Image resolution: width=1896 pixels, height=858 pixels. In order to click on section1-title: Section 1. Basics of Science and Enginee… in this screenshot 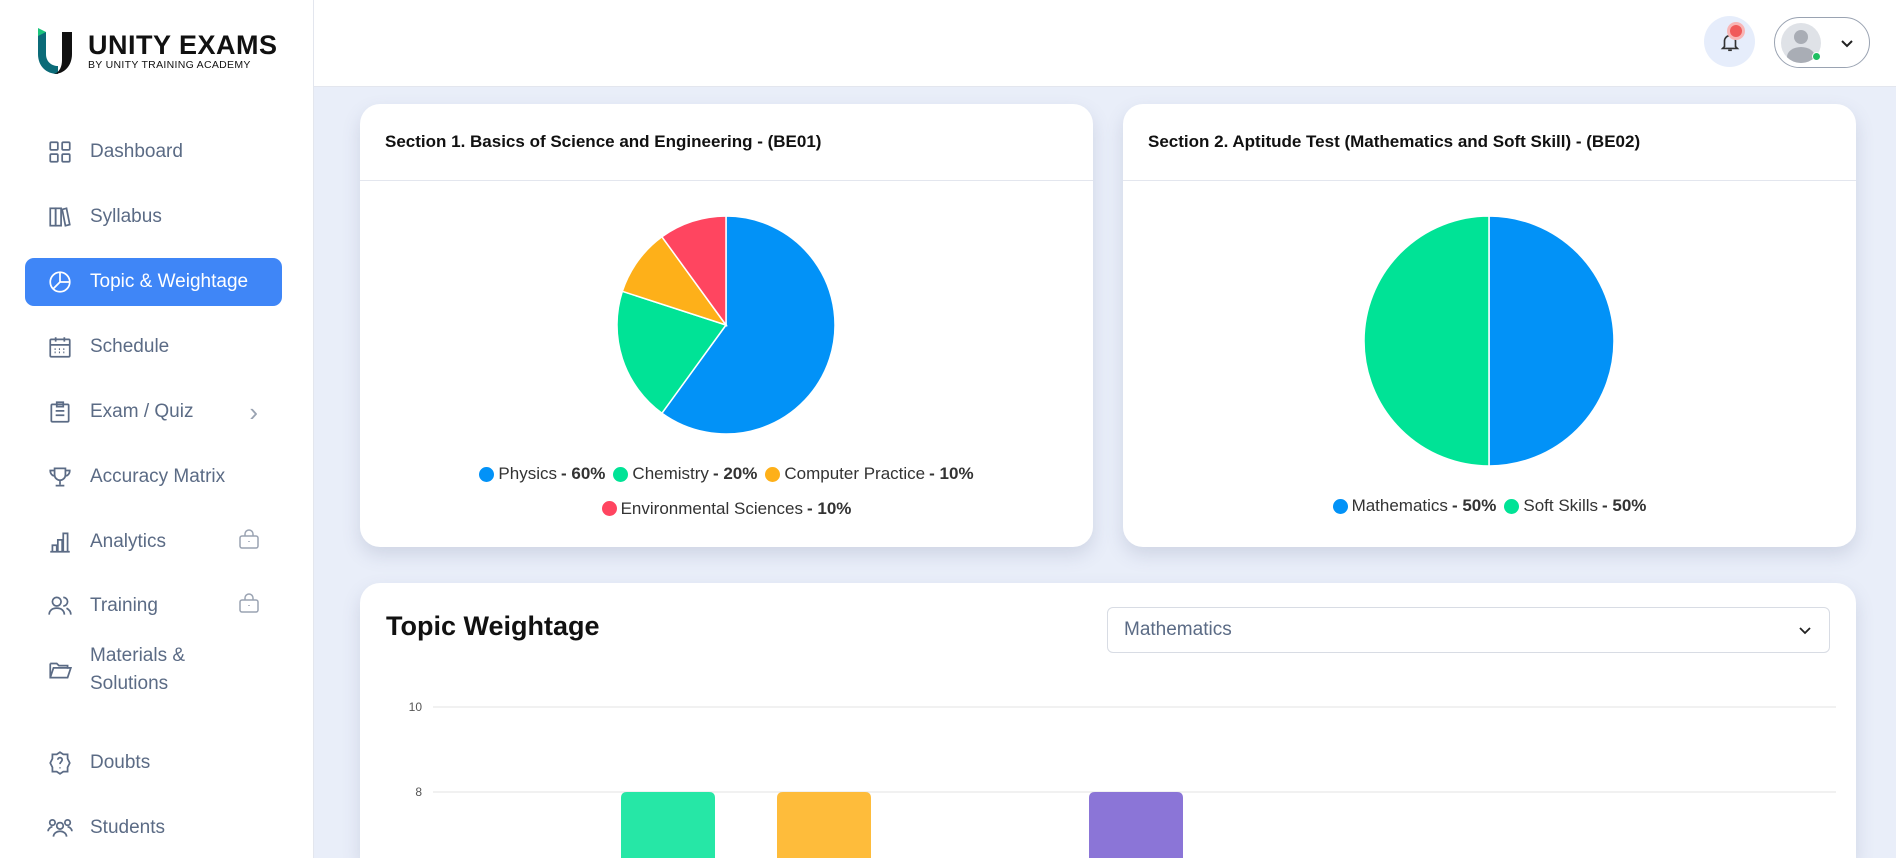, I will do `click(726, 142)`.